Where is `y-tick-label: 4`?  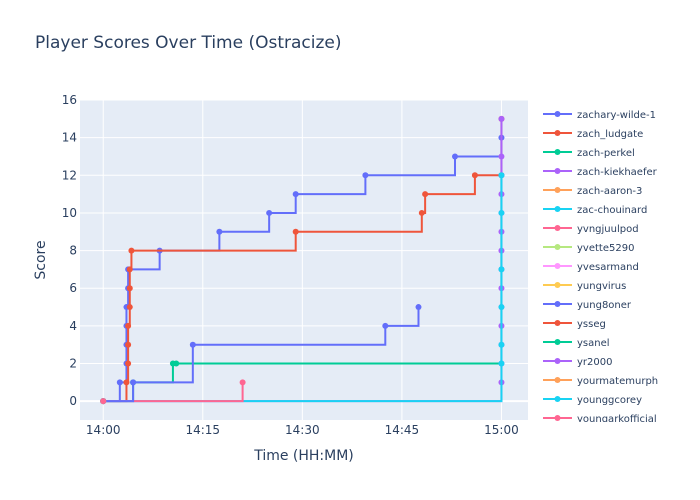 y-tick-label: 4 is located at coordinates (73, 326).